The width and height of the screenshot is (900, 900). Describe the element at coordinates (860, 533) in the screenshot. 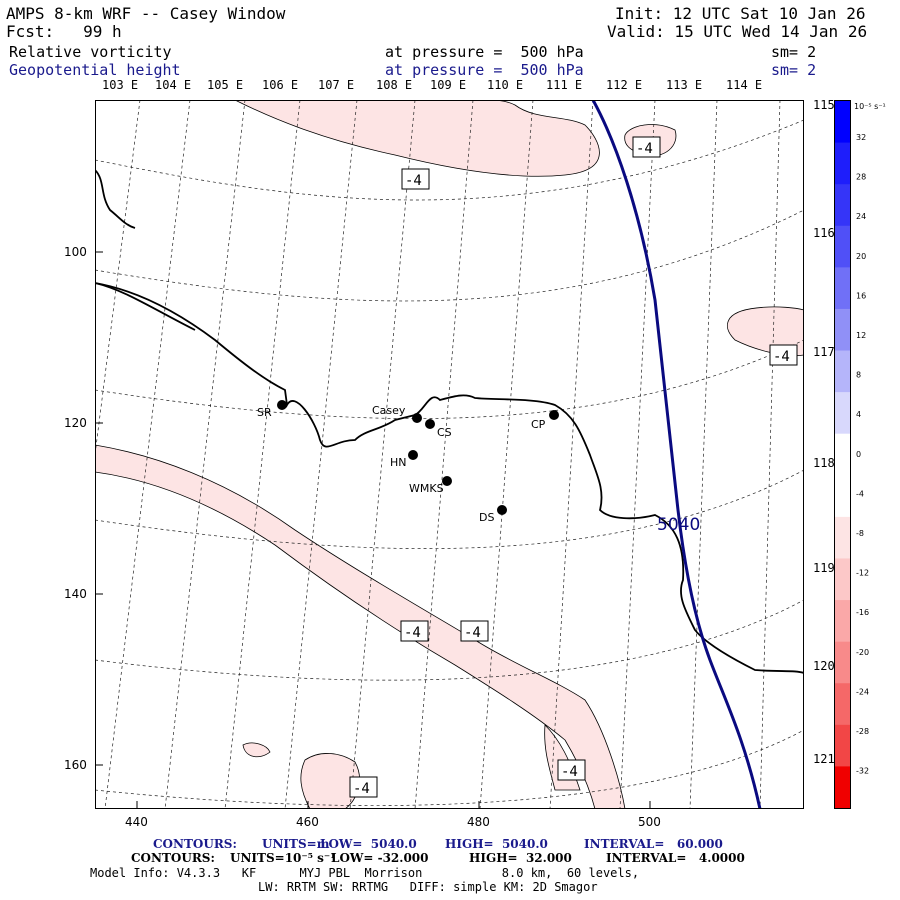

I see `colorbar-label: -8` at that location.